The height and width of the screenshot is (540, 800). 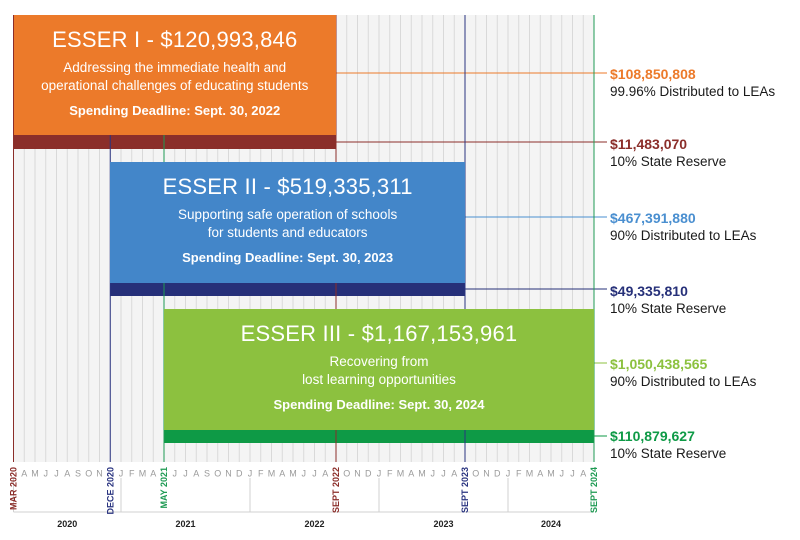 What do you see at coordinates (465, 490) in the screenshot?
I see `marker-label: SEPT 2023` at bounding box center [465, 490].